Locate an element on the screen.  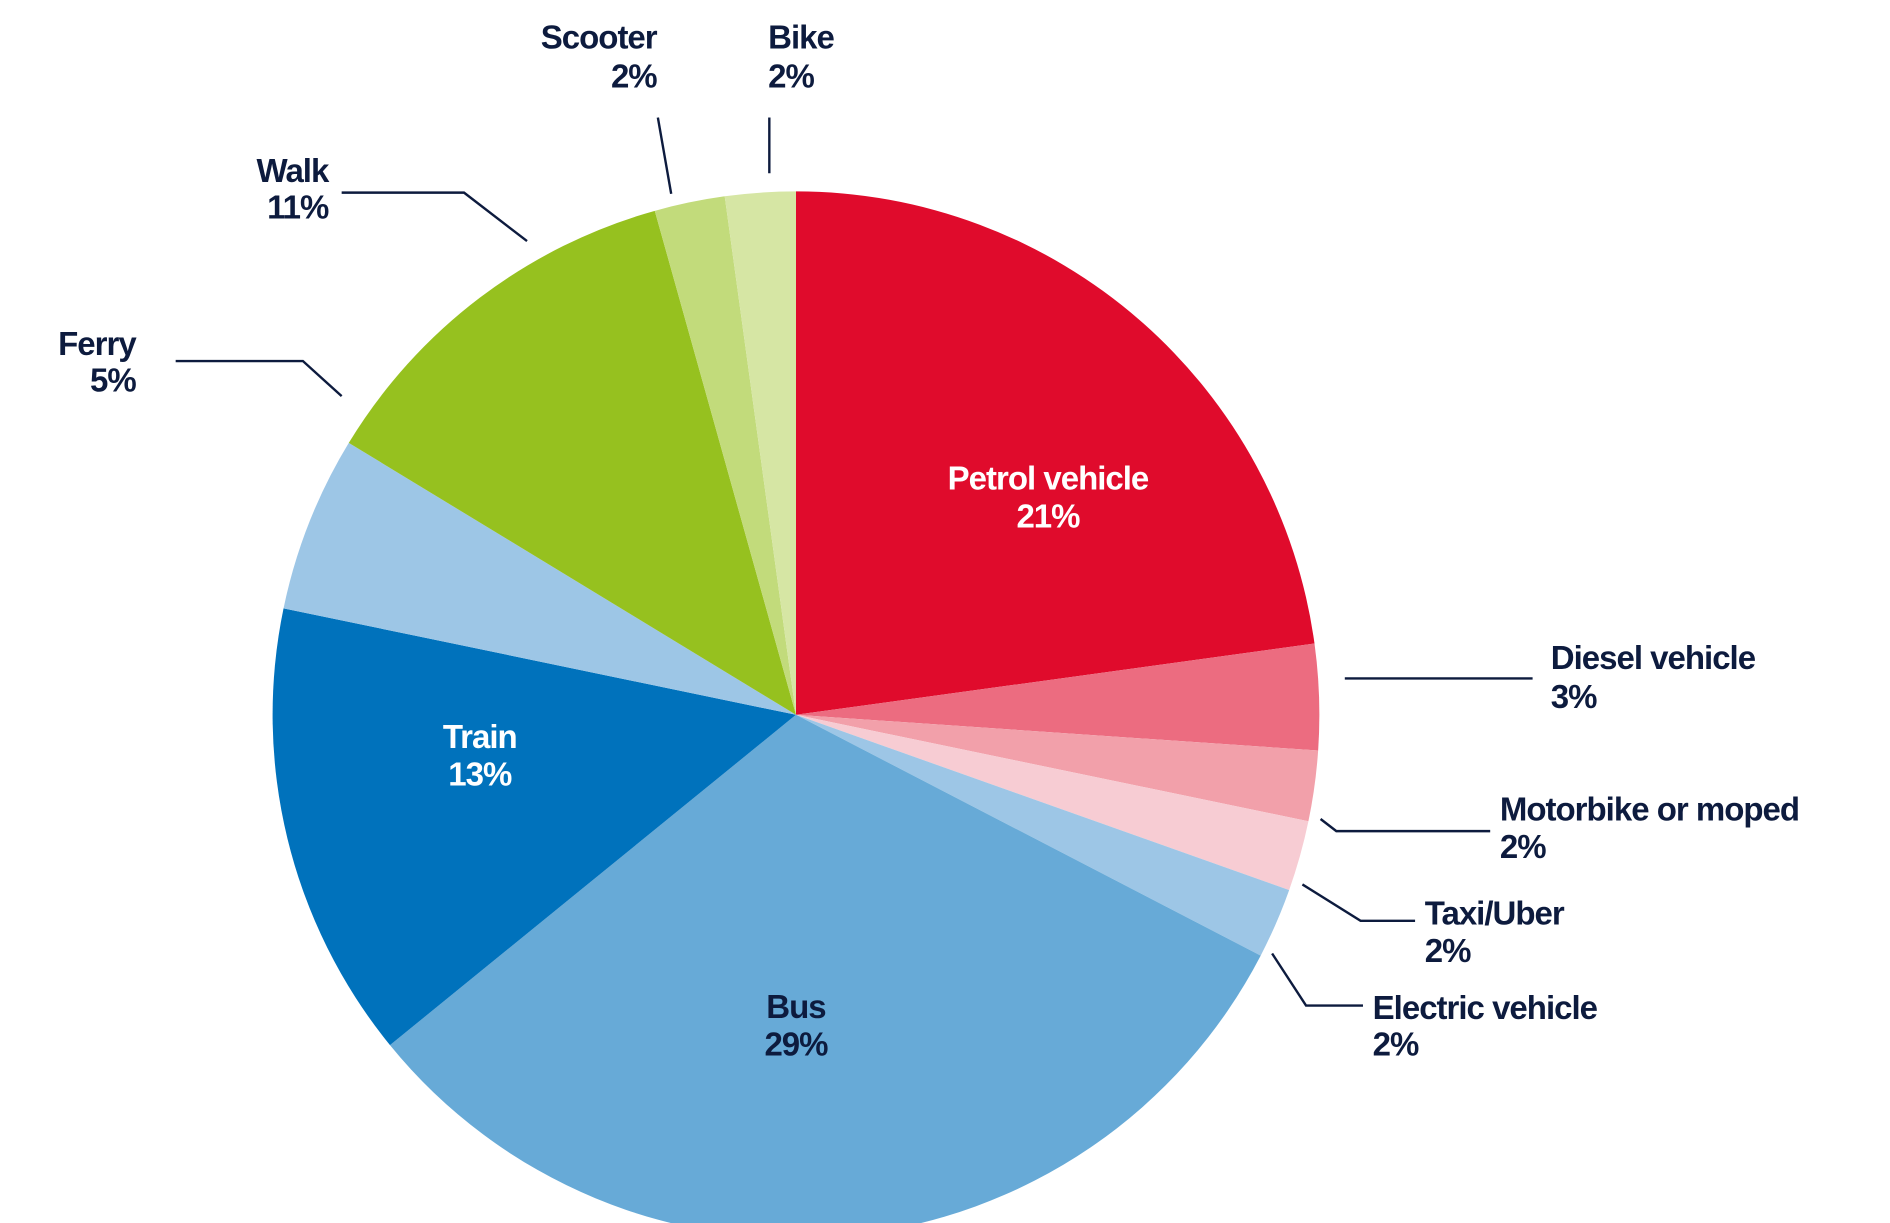
slice-label: Motorbike or moped is located at coordinates (1649, 808).